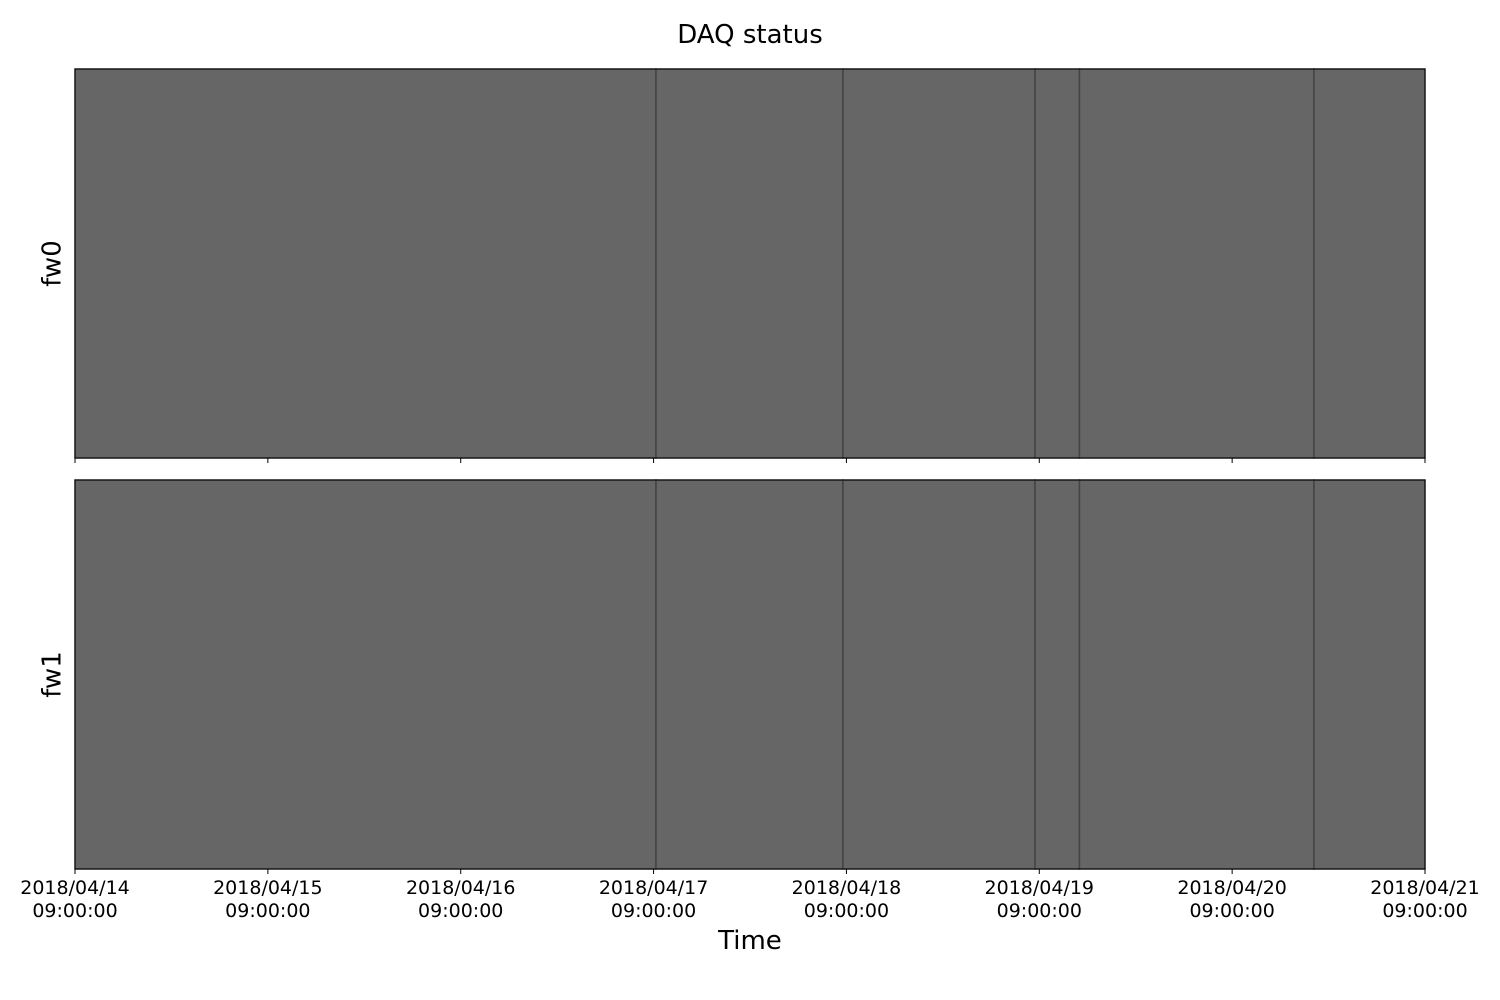  Describe the element at coordinates (75, 899) in the screenshot. I see `x-tick-label: 2018/04/14 09:00:00` at that location.